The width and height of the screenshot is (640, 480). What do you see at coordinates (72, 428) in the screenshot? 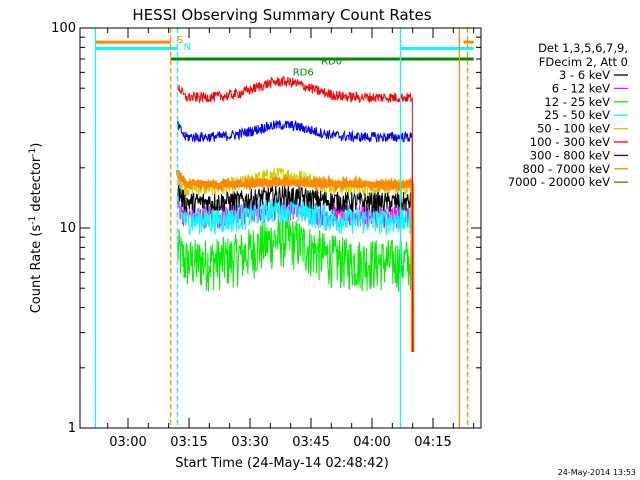
I see `y-tick-label: 1` at bounding box center [72, 428].